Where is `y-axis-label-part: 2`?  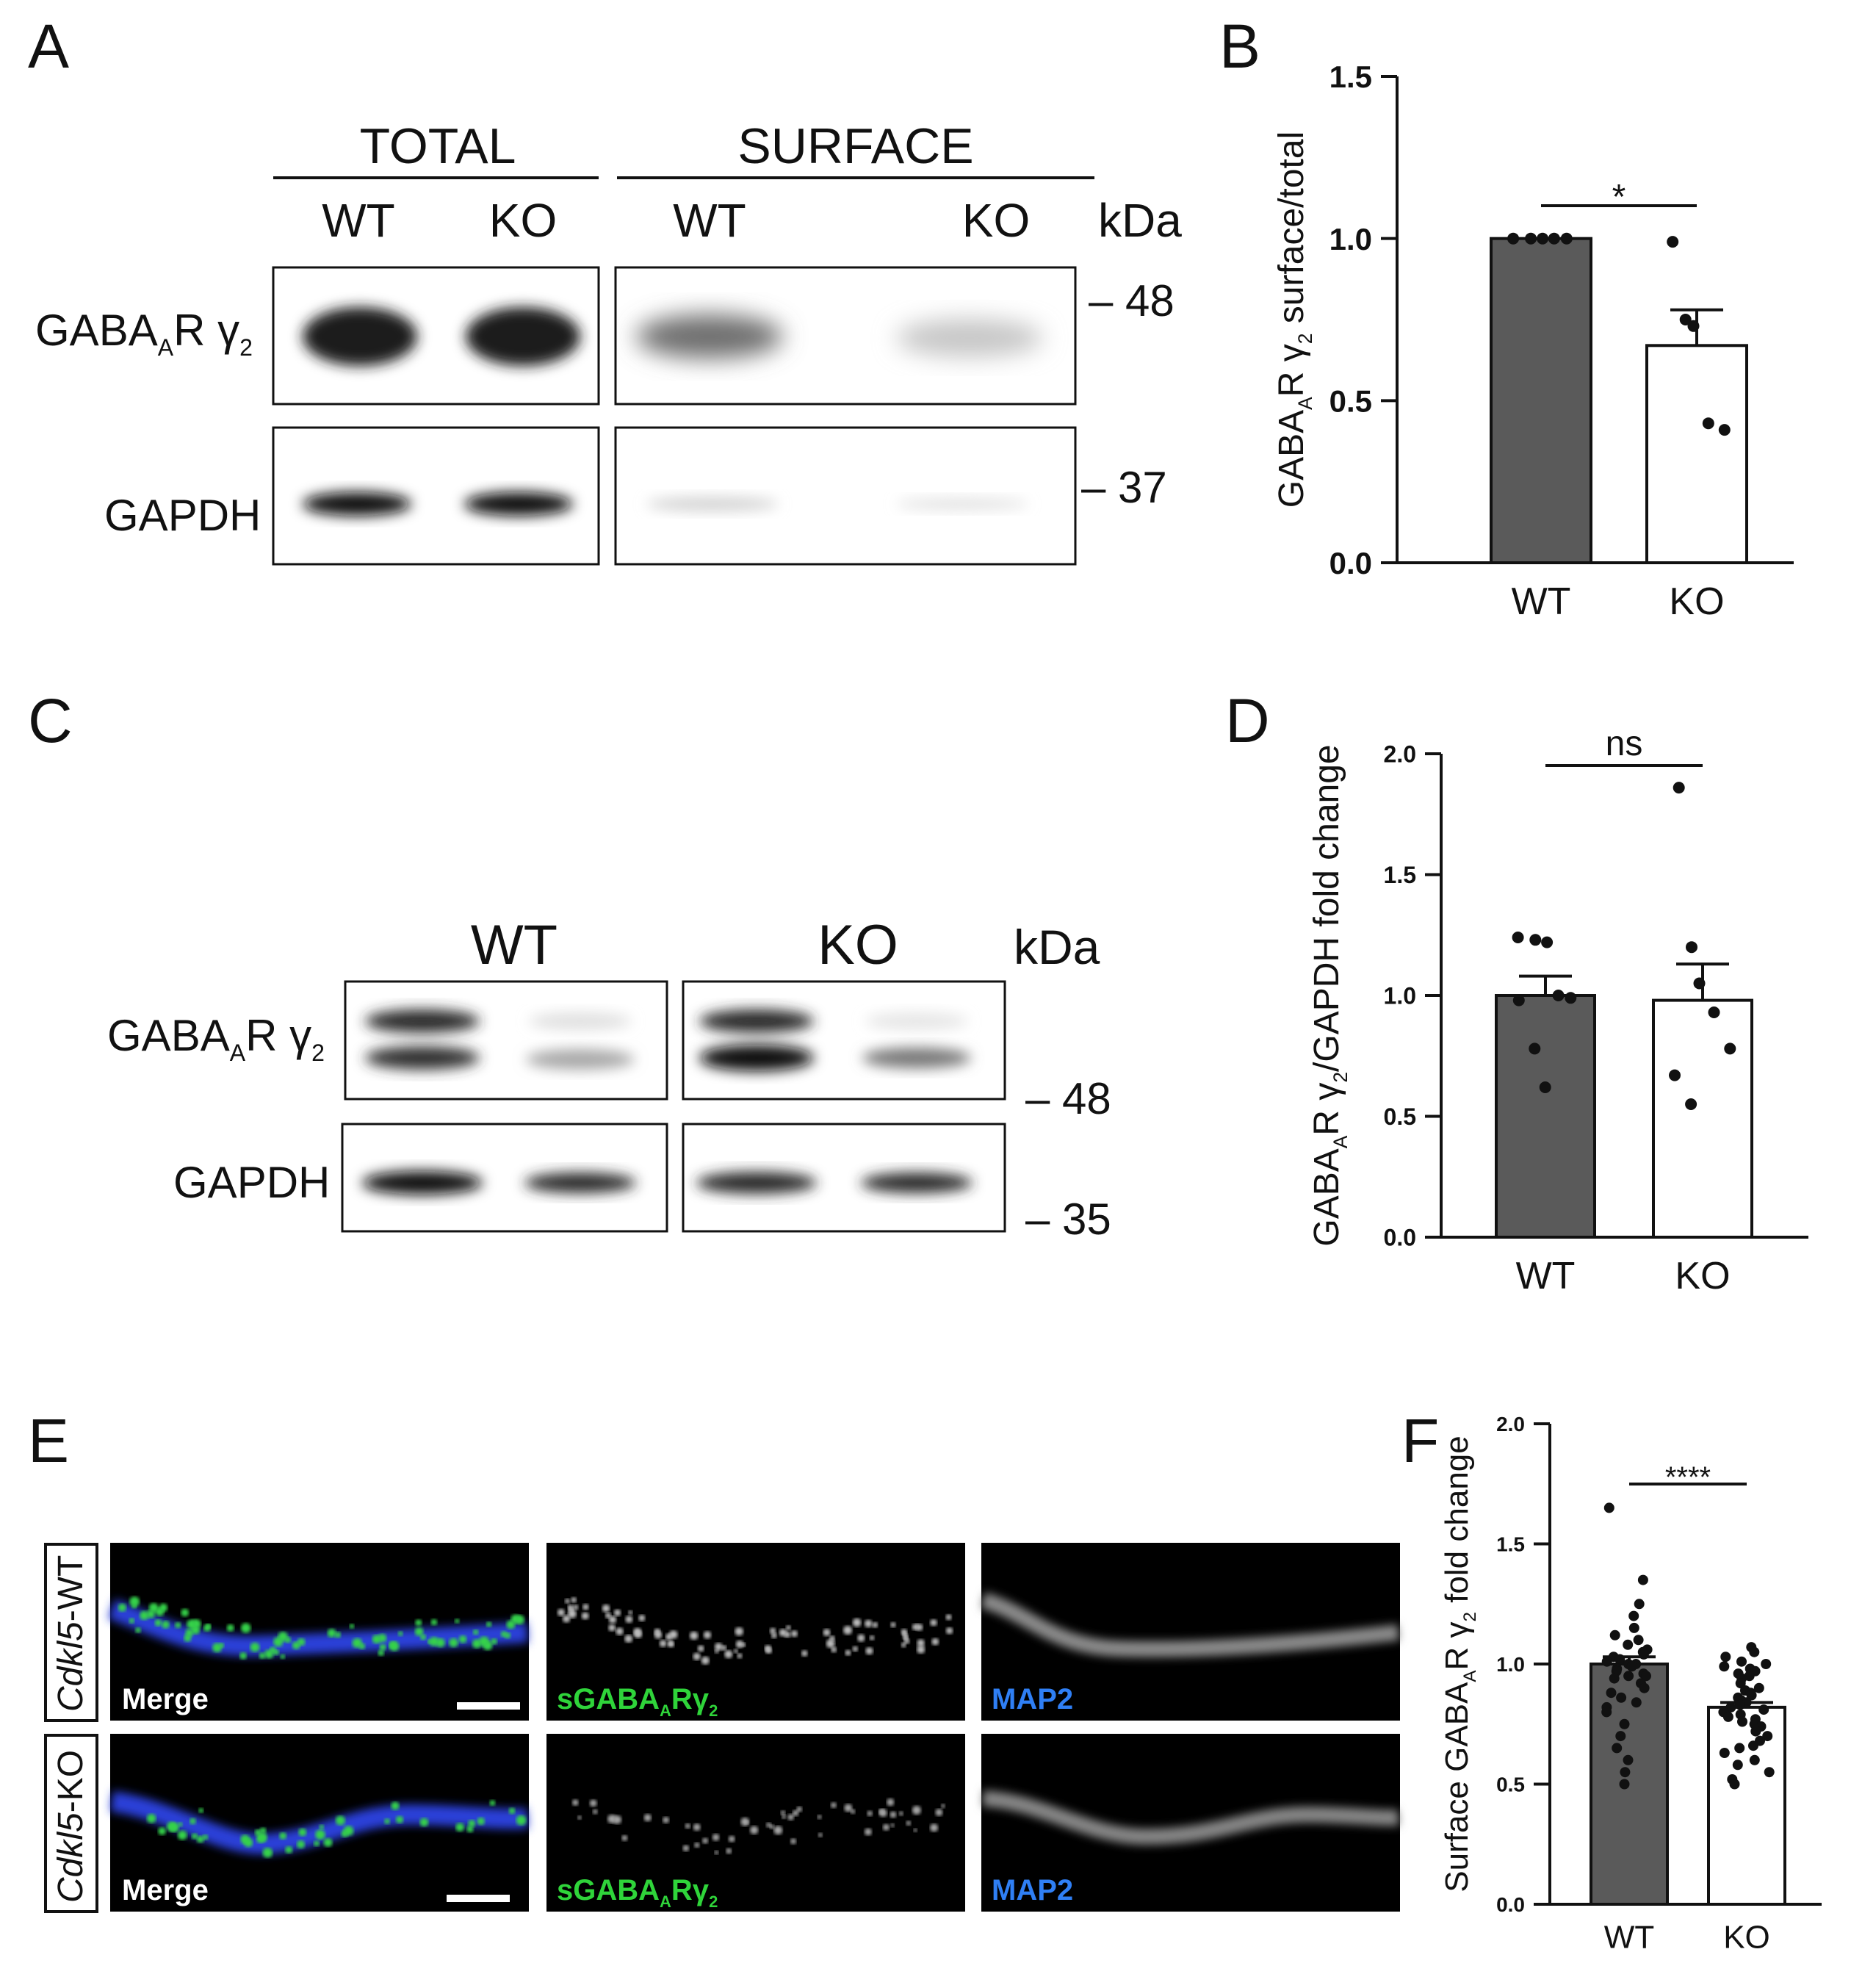 y-axis-label-part: 2 is located at coordinates (1470, 1616).